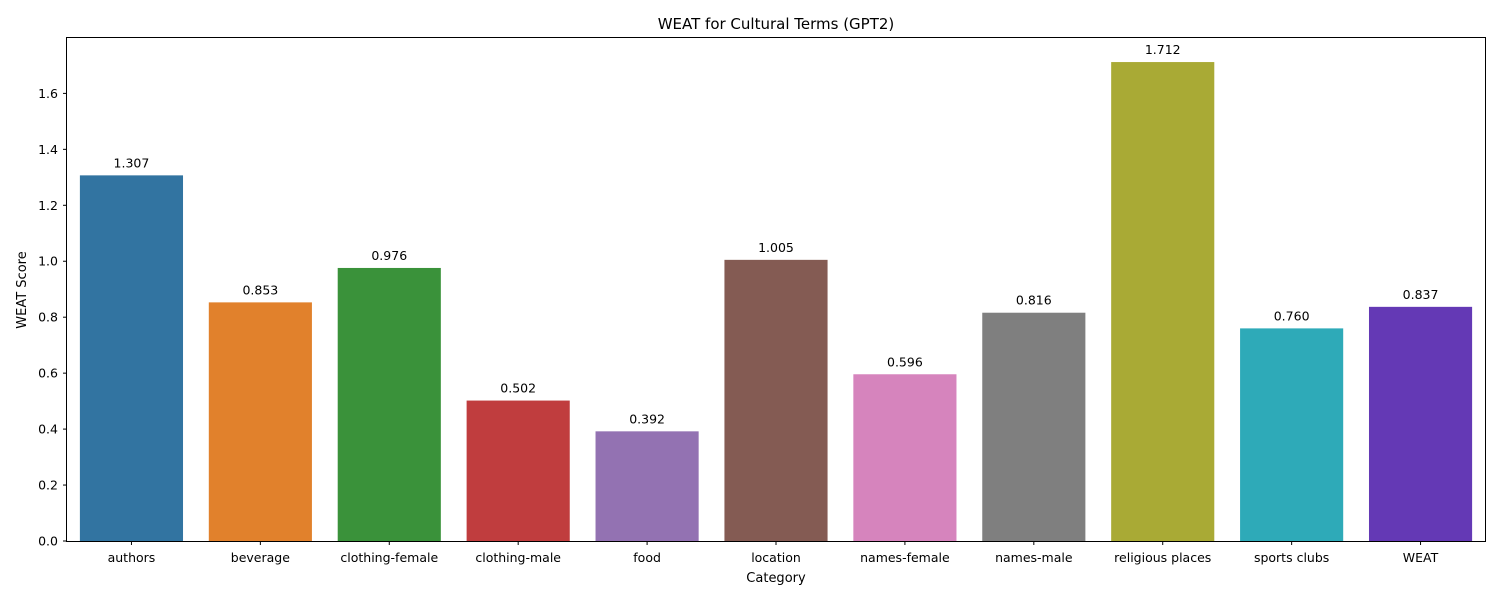 This screenshot has height=600, width=1500. Describe the element at coordinates (260, 289) in the screenshot. I see `bar-value-label: 0.853` at that location.